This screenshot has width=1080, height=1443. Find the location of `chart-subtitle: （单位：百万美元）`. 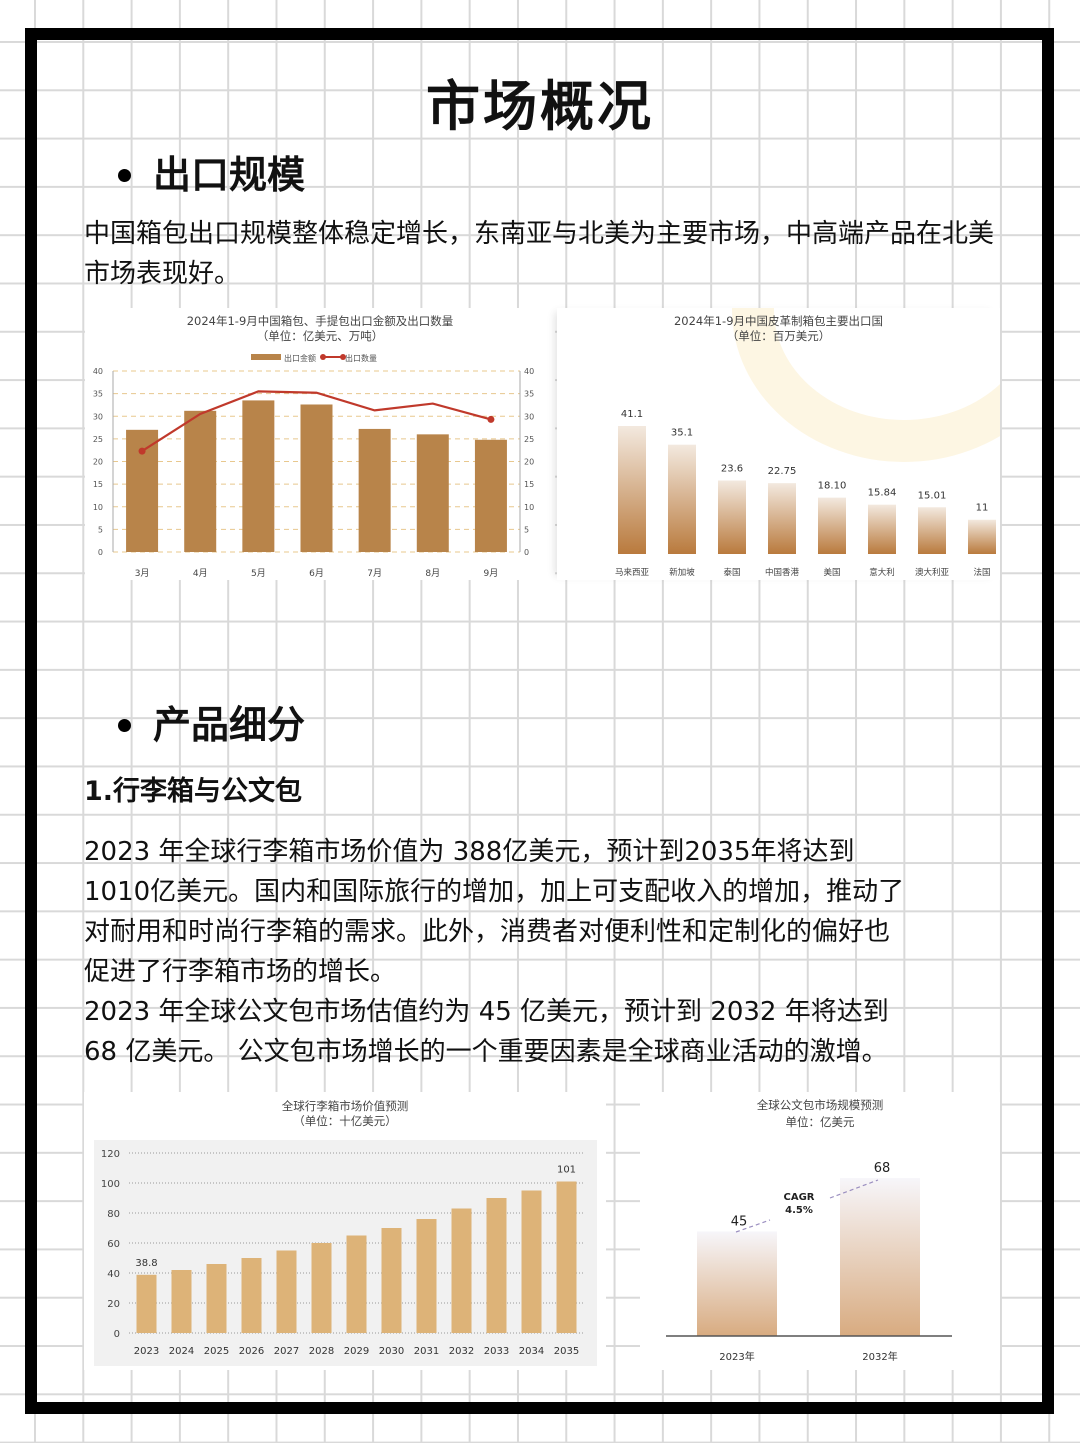

chart-subtitle: （单位：百万美元） is located at coordinates (778, 336).